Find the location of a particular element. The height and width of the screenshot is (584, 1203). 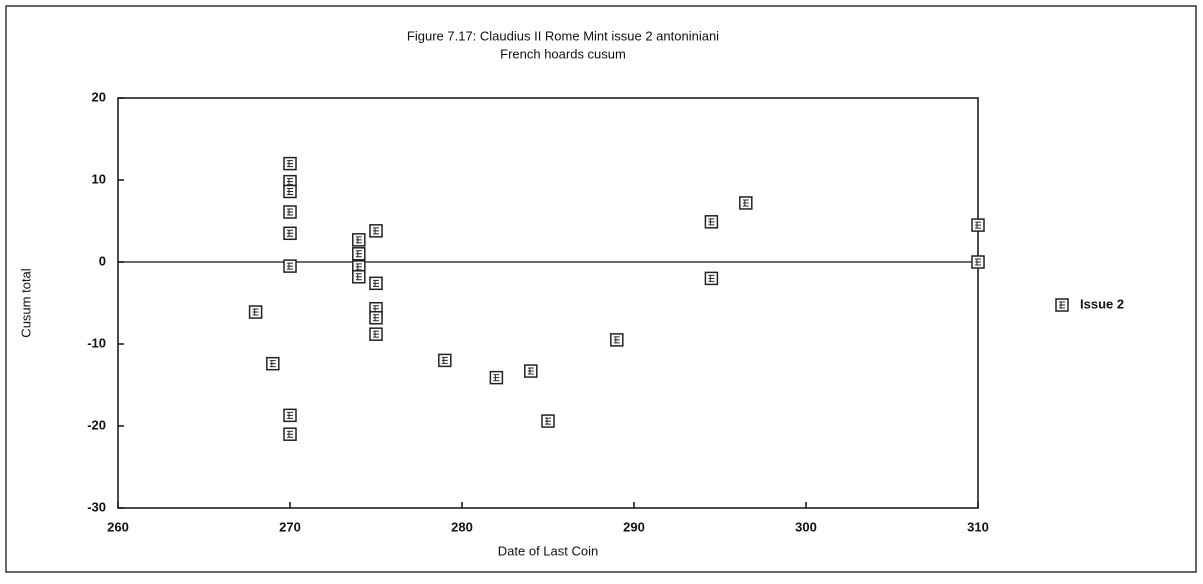

x-axis-label: Date of Last Coin is located at coordinates (548, 550).